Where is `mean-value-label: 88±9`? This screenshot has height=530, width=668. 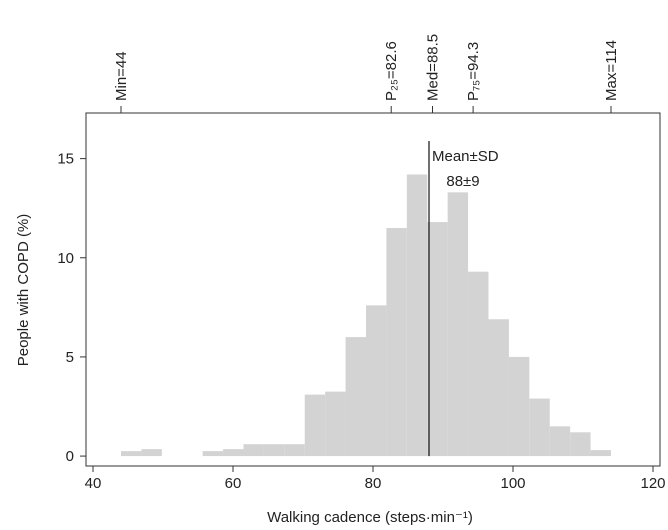 mean-value-label: 88±9 is located at coordinates (462, 181).